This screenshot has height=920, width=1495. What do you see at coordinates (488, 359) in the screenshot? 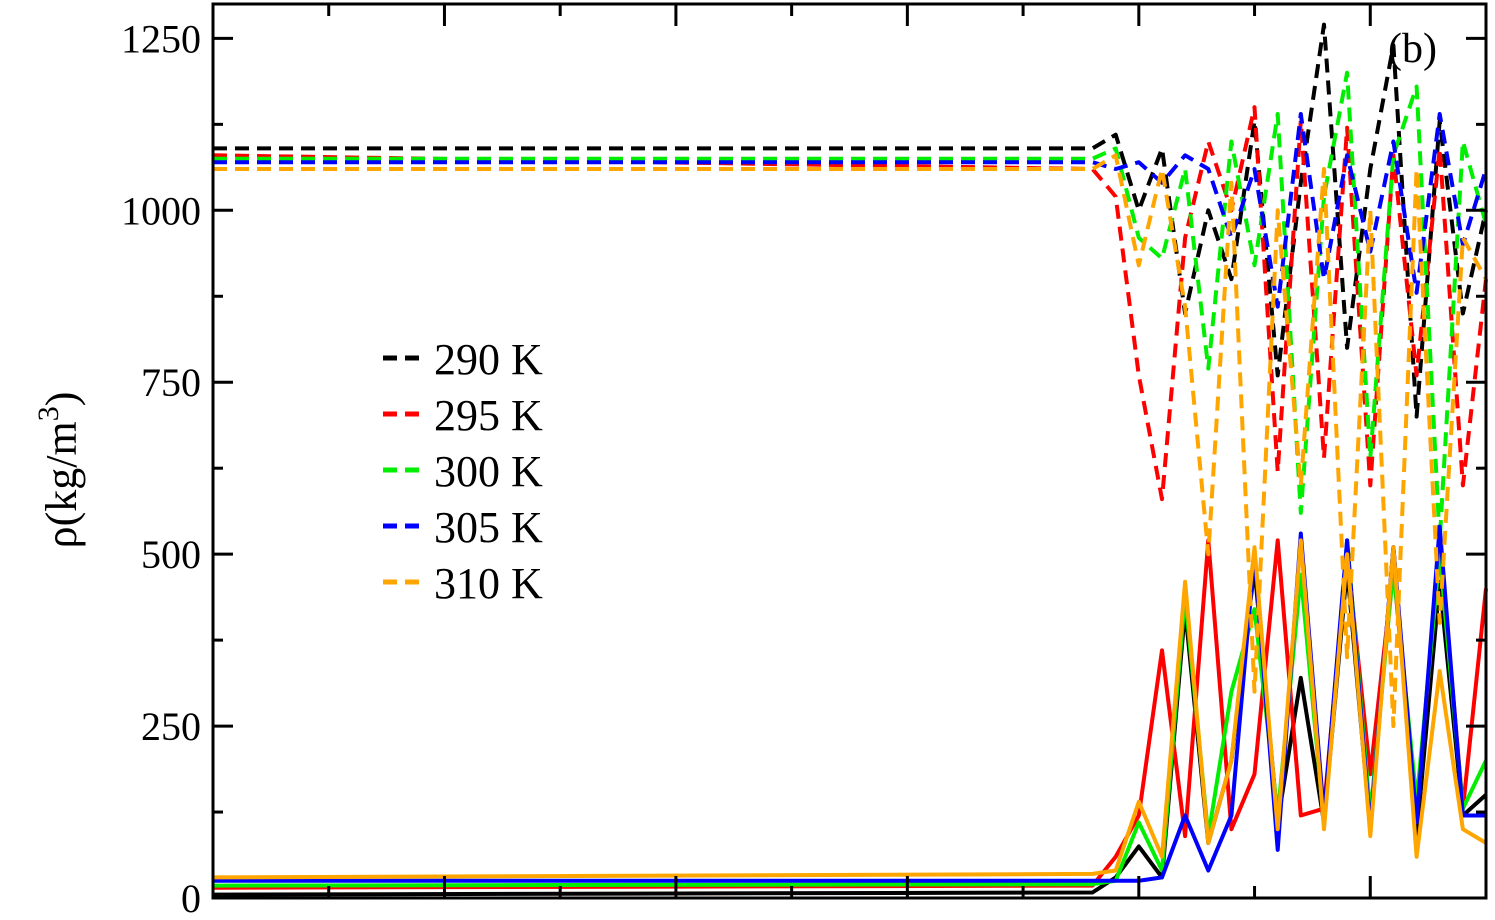
I see `legend-label-290: 290 K` at bounding box center [488, 359].